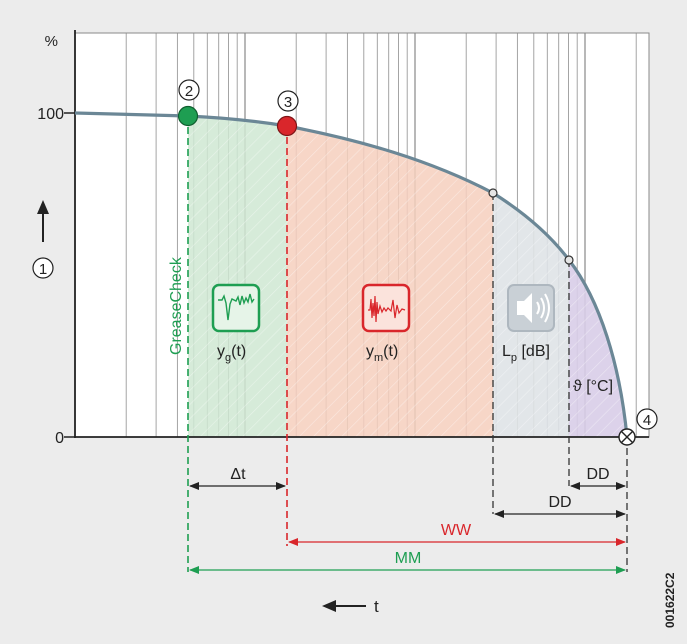 The width and height of the screenshot is (687, 644). I want to click on delta-t-dimension, so click(237, 486).